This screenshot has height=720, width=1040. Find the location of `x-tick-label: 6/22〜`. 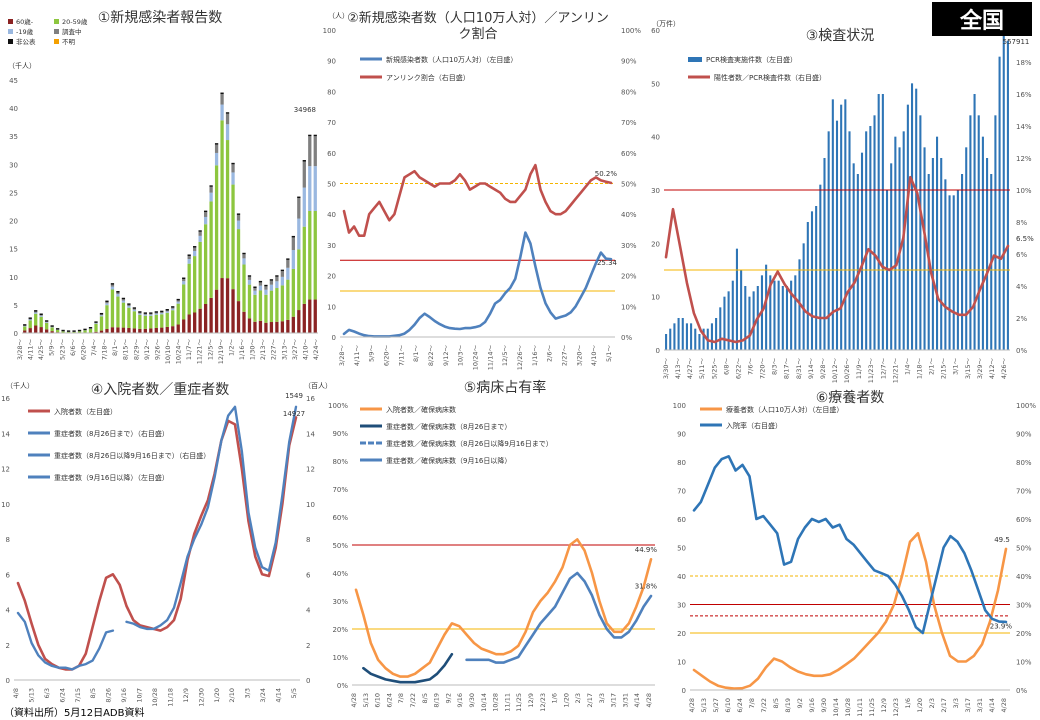

x-tick-label: 6/22〜 is located at coordinates (738, 369).